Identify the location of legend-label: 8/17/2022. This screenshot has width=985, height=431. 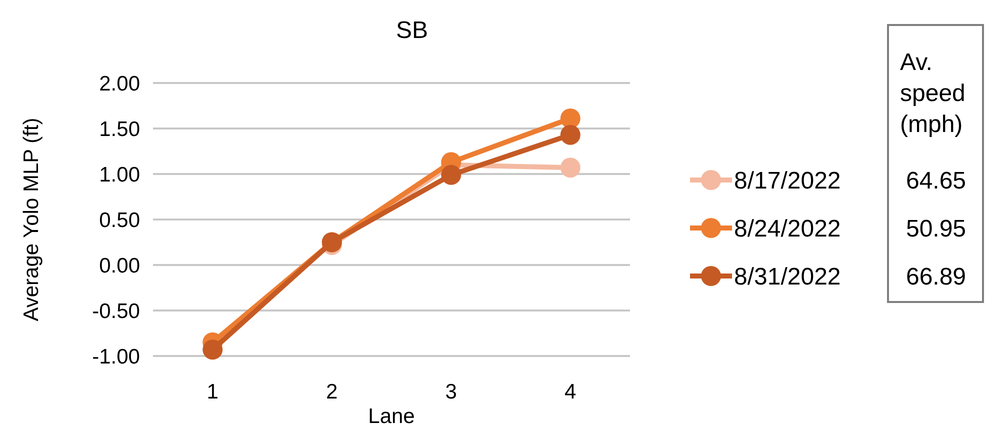
(787, 180).